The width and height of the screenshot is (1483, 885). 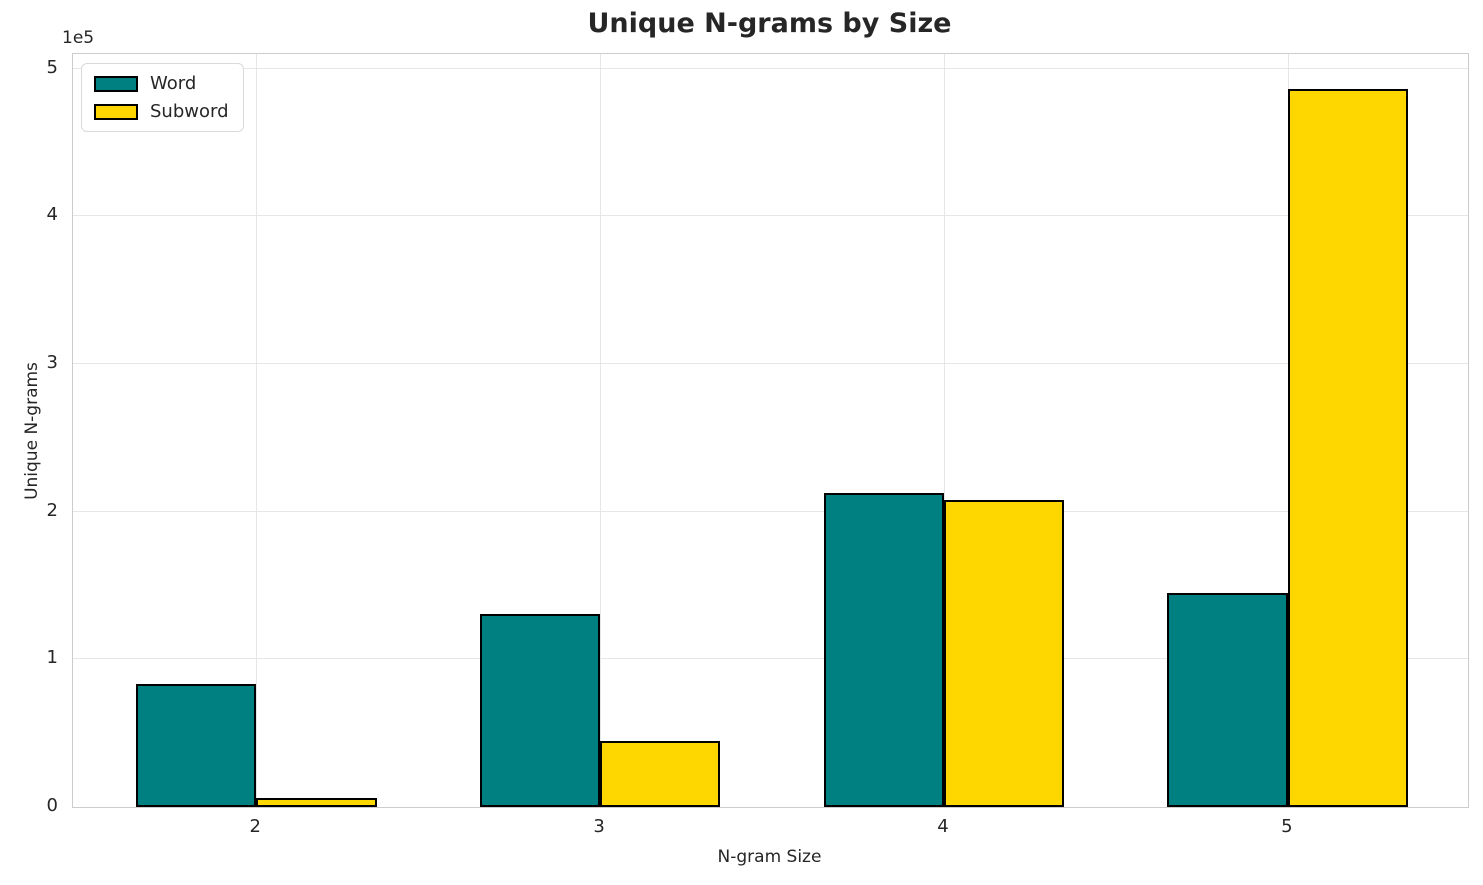 I want to click on x-tick-label-4: 4, so click(x=943, y=826).